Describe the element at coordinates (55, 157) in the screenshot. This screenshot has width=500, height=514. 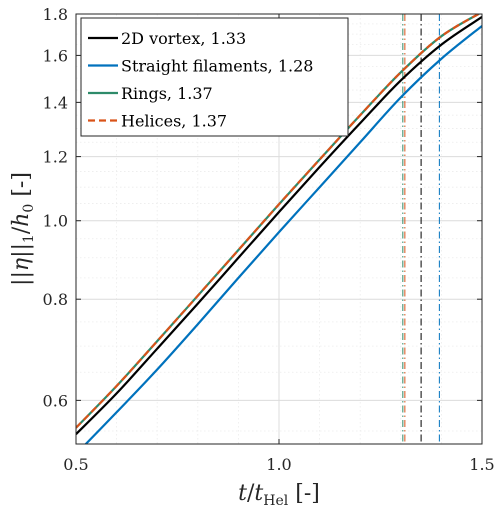
I see `y-tick-label: 1.2` at that location.